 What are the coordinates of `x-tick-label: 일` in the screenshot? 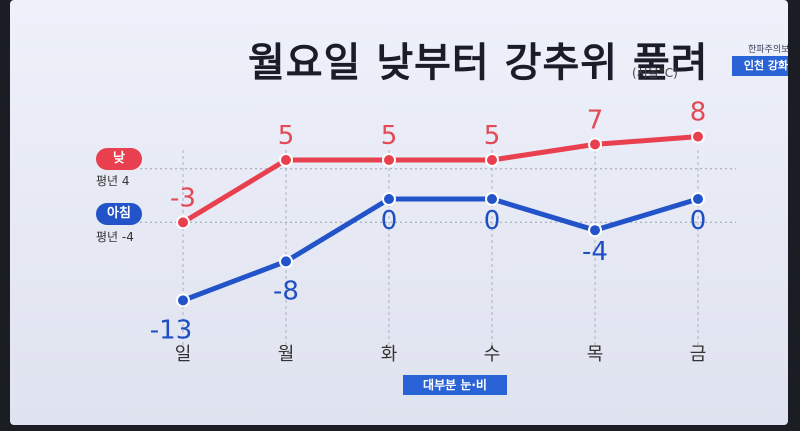 It's located at (183, 354).